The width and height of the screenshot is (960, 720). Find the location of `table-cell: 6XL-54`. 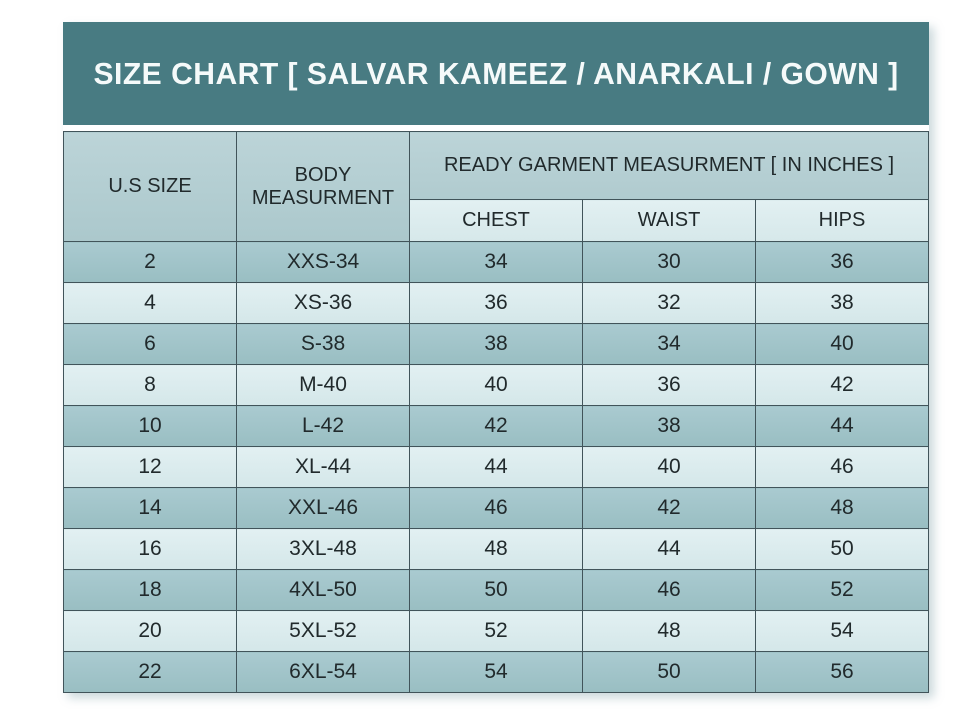

table-cell: 6XL-54 is located at coordinates (323, 672).